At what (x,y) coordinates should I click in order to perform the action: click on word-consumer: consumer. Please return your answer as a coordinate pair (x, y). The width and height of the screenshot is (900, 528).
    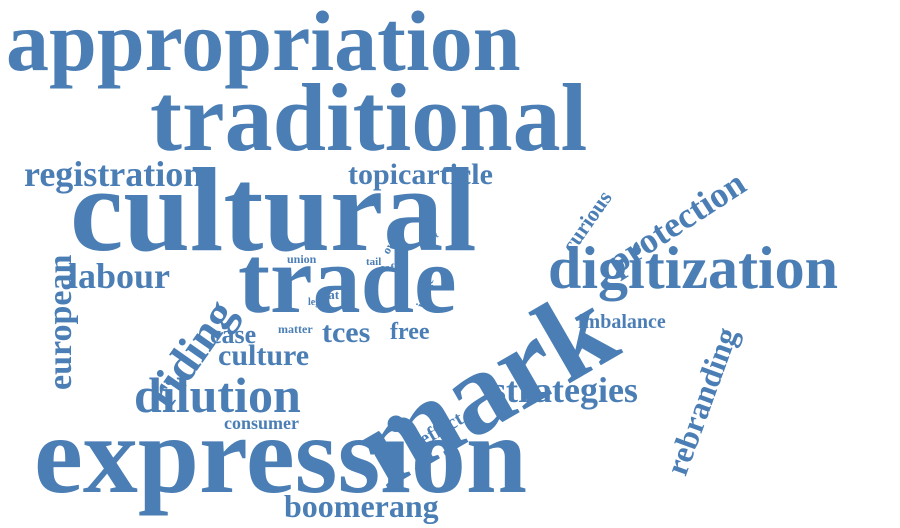
    Looking at the image, I should click on (261, 423).